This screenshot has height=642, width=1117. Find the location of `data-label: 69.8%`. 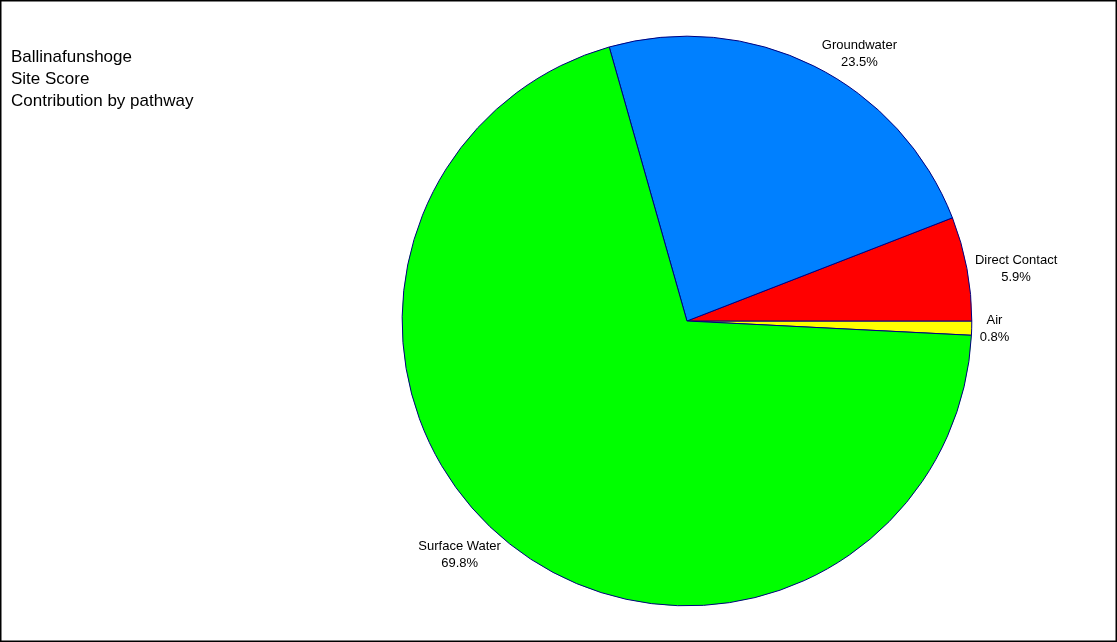

data-label: 69.8% is located at coordinates (460, 562).